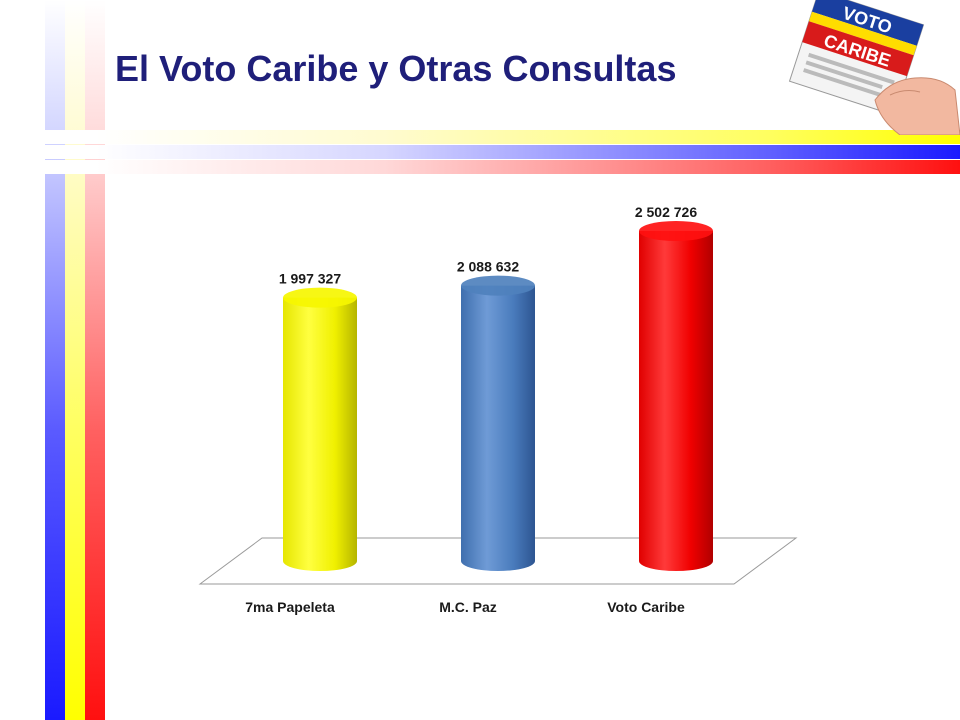 The width and height of the screenshot is (960, 720). What do you see at coordinates (396, 68) in the screenshot?
I see `slide-title: El Voto Caribe y Otras Consultas` at bounding box center [396, 68].